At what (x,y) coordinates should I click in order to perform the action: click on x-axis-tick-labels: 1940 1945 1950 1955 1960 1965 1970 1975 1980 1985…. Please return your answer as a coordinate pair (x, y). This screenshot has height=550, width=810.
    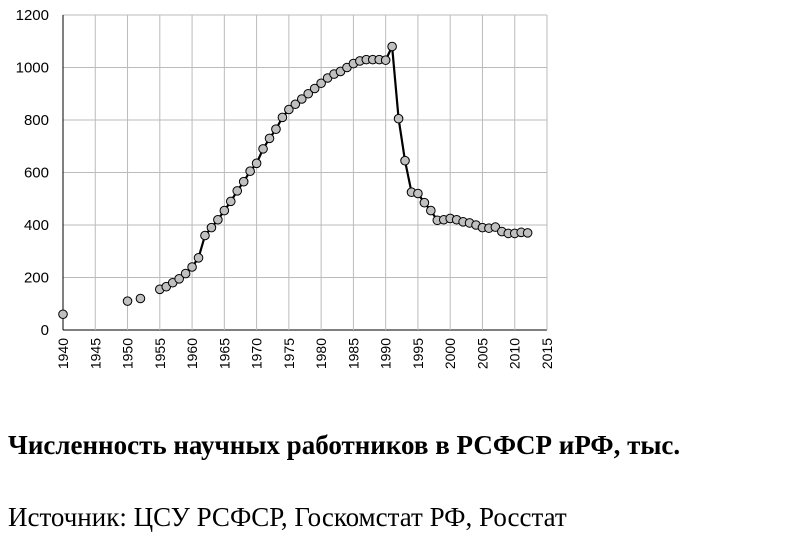
    Looking at the image, I should click on (305, 353).